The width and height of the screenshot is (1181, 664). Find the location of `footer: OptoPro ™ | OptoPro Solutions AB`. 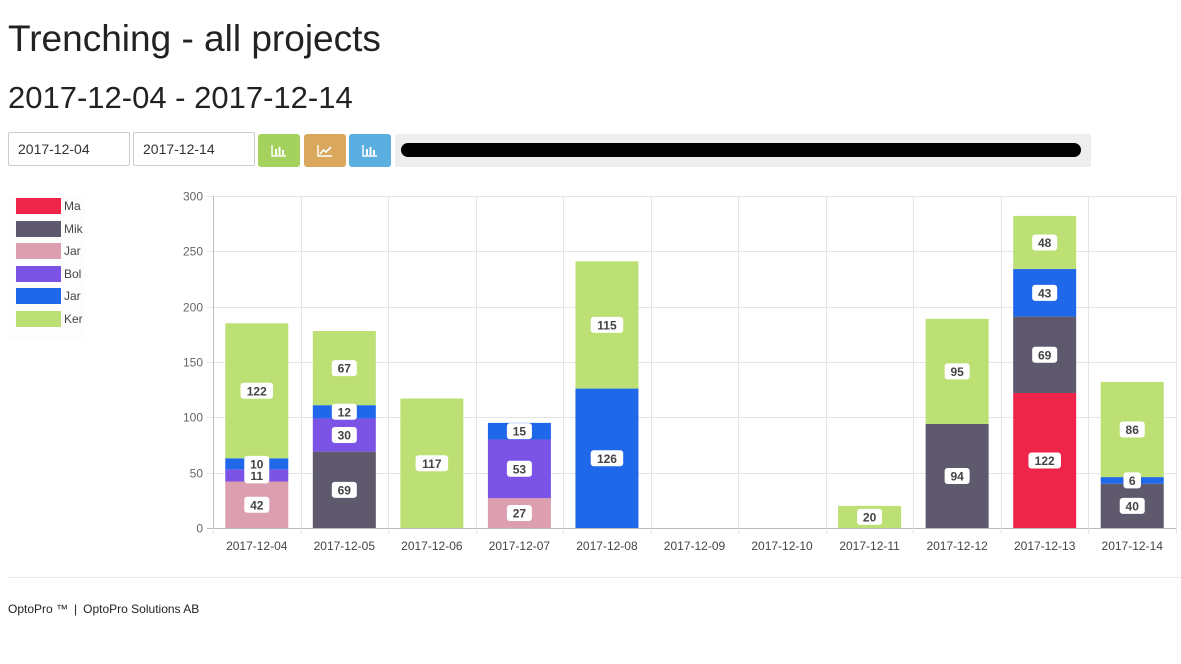

footer: OptoPro ™ | OptoPro Solutions AB is located at coordinates (103, 609).